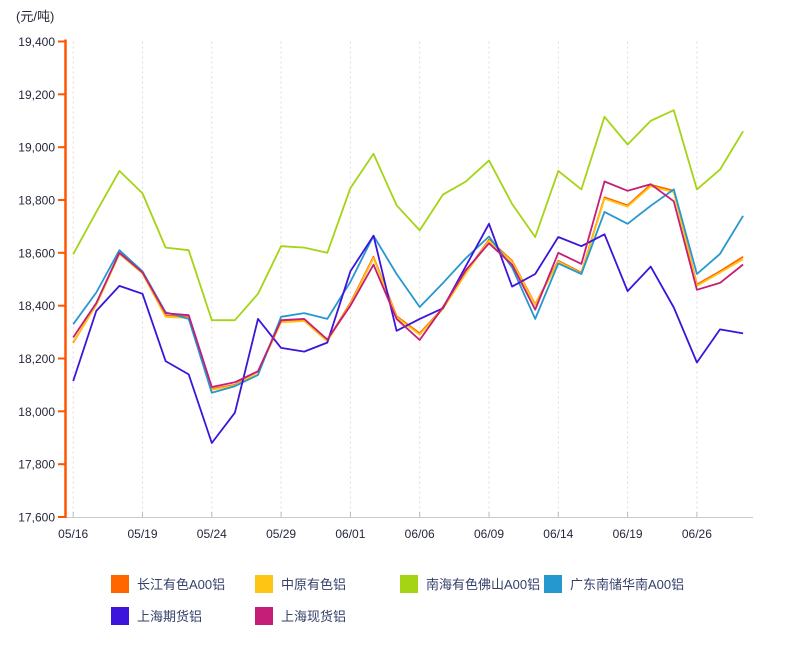 This screenshot has width=800, height=645. Describe the element at coordinates (212, 534) in the screenshot. I see `x-tick-label-05/24: 05/24` at that location.